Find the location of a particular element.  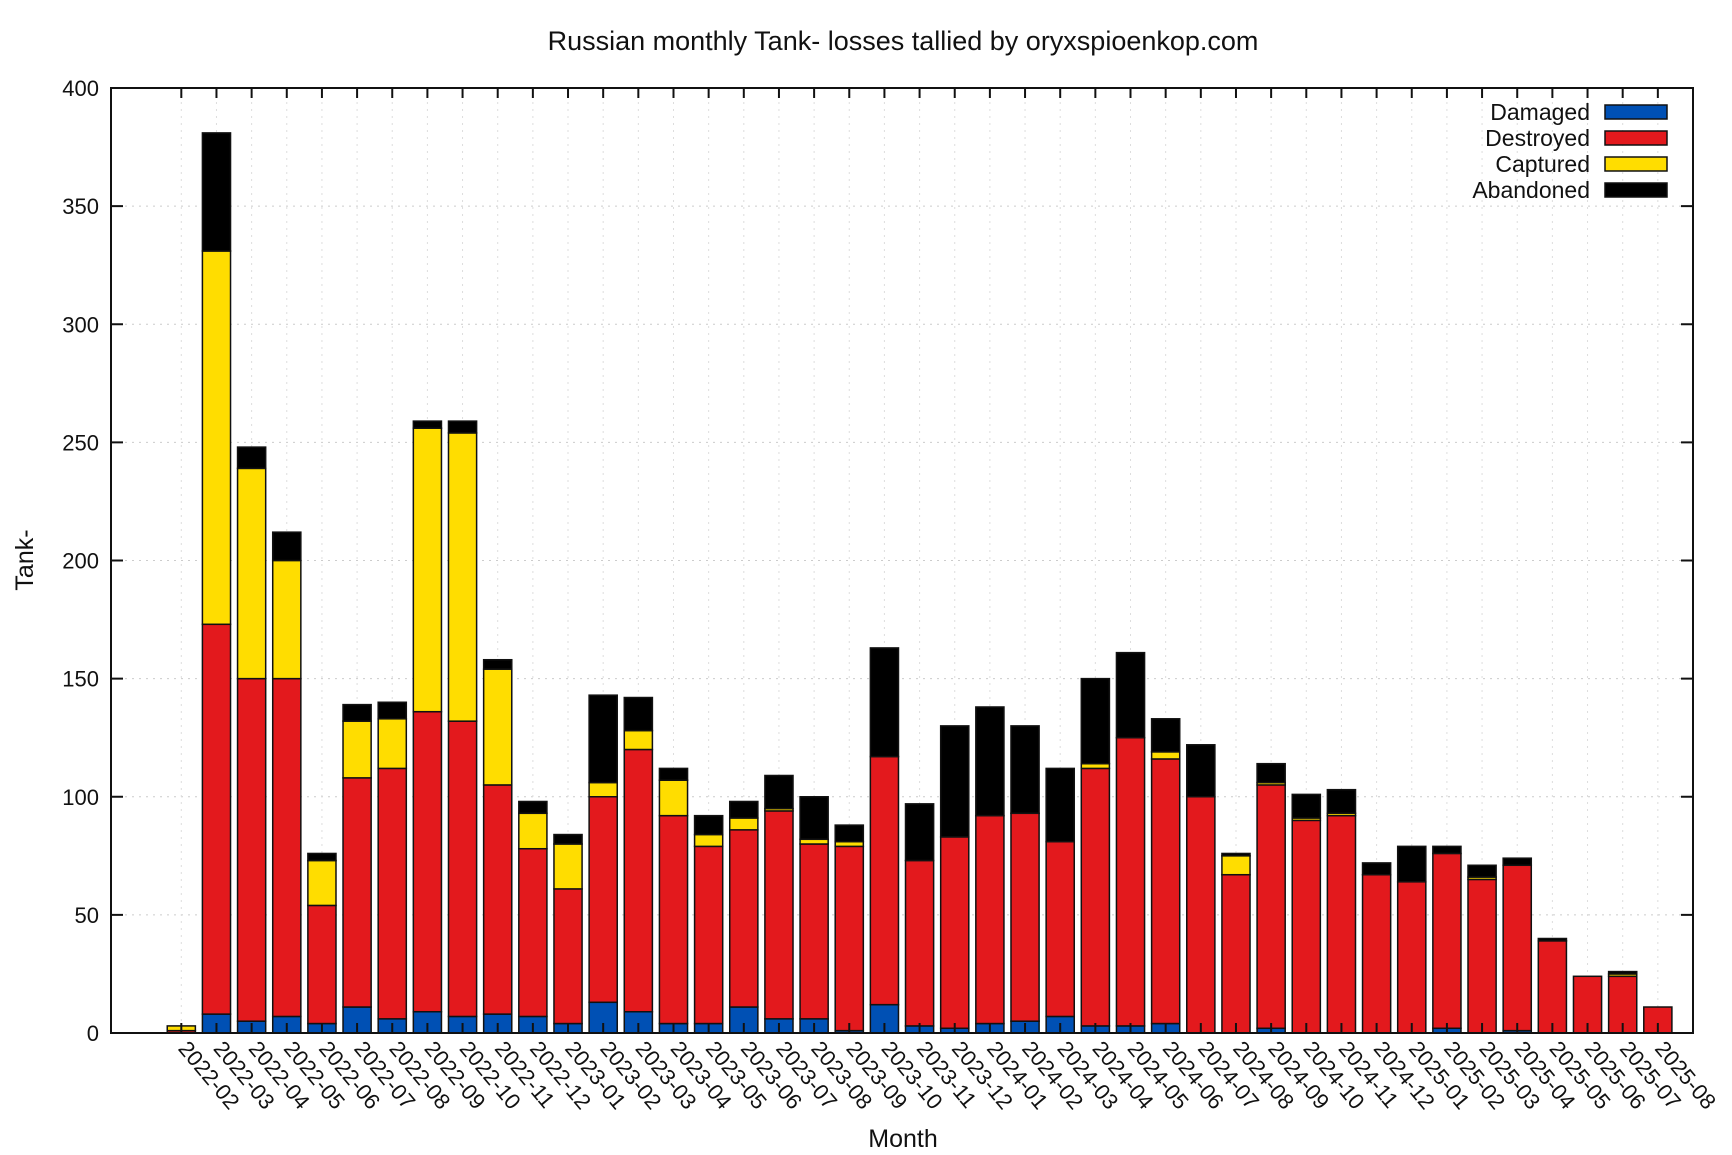

legend-swatch-abandoned is located at coordinates (1636, 190).